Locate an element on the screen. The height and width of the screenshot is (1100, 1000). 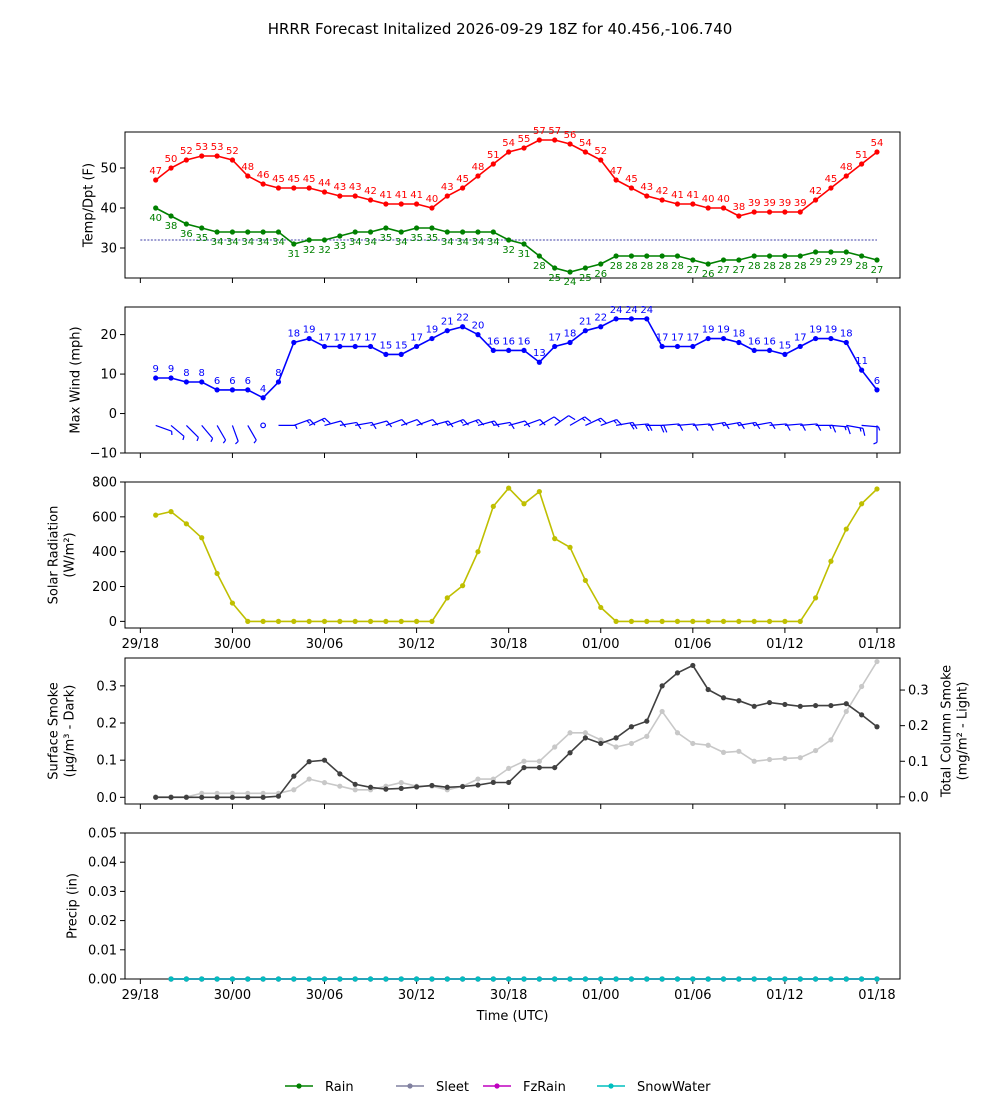
temperature-label: 38 is located at coordinates (738, 207).